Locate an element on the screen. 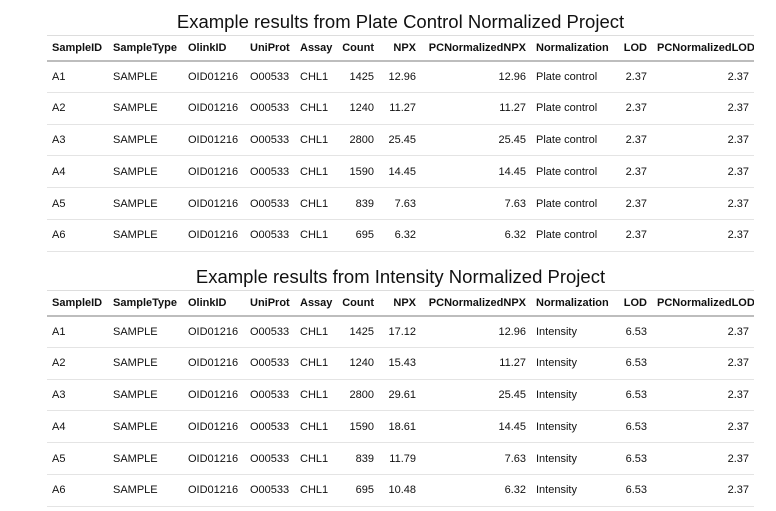 The image size is (776, 511). cell-npx: 25.45 is located at coordinates (402, 139).